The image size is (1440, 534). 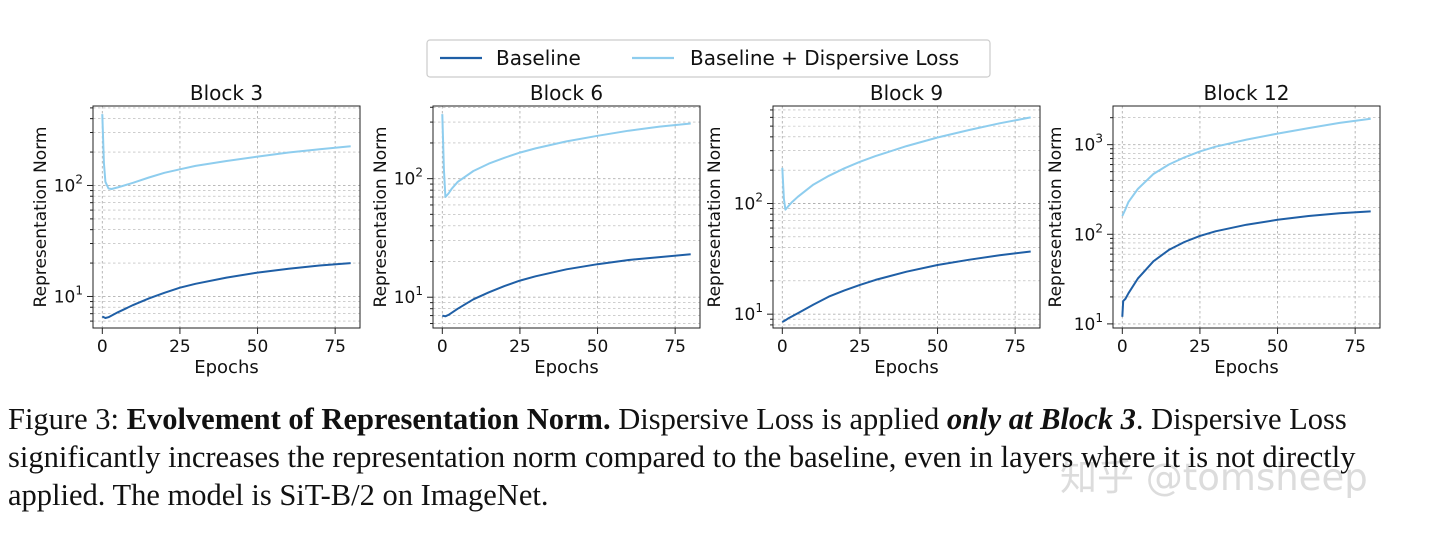 What do you see at coordinates (1214, 477) in the screenshot?
I see `watermark: 知乎 @tomsheep` at bounding box center [1214, 477].